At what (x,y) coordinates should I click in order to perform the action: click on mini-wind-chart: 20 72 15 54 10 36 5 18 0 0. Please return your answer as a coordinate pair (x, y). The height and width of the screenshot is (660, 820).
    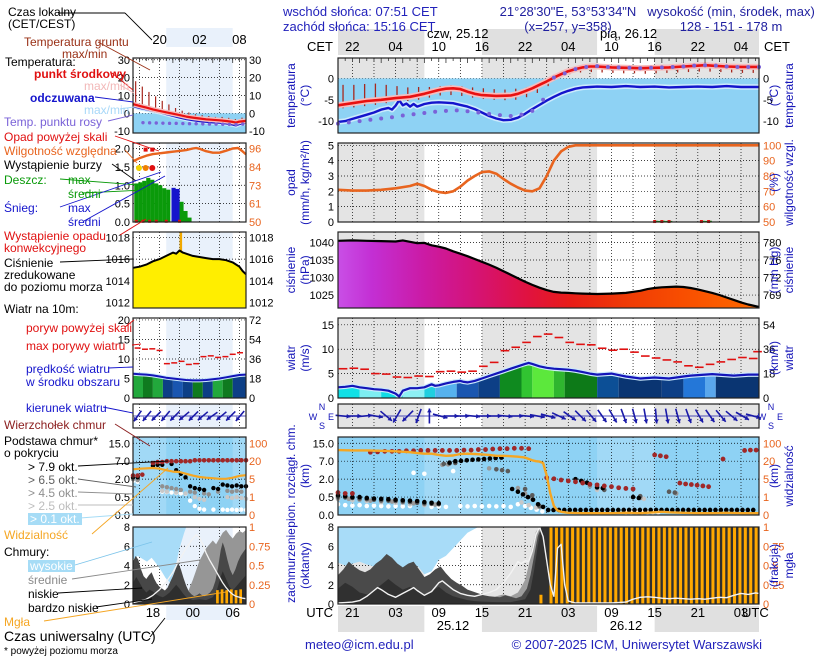
    Looking at the image, I should click on (190, 360).